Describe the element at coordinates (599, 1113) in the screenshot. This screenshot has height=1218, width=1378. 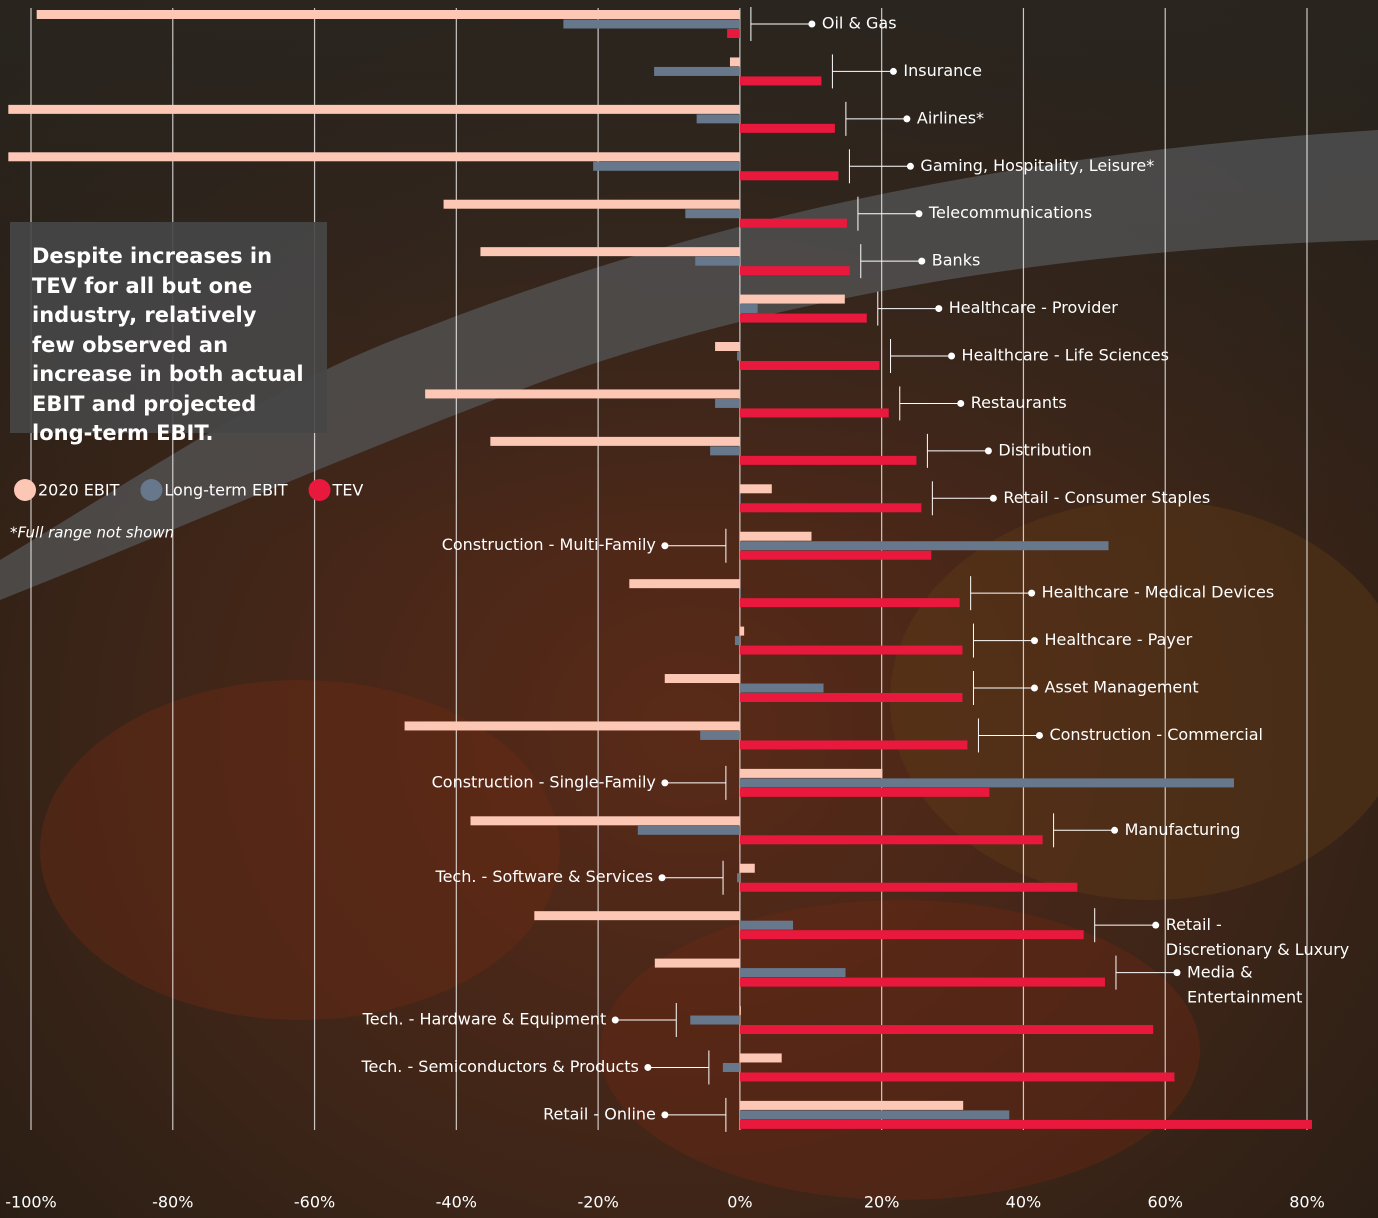
I see `category-label-text: Retail - Online` at that location.